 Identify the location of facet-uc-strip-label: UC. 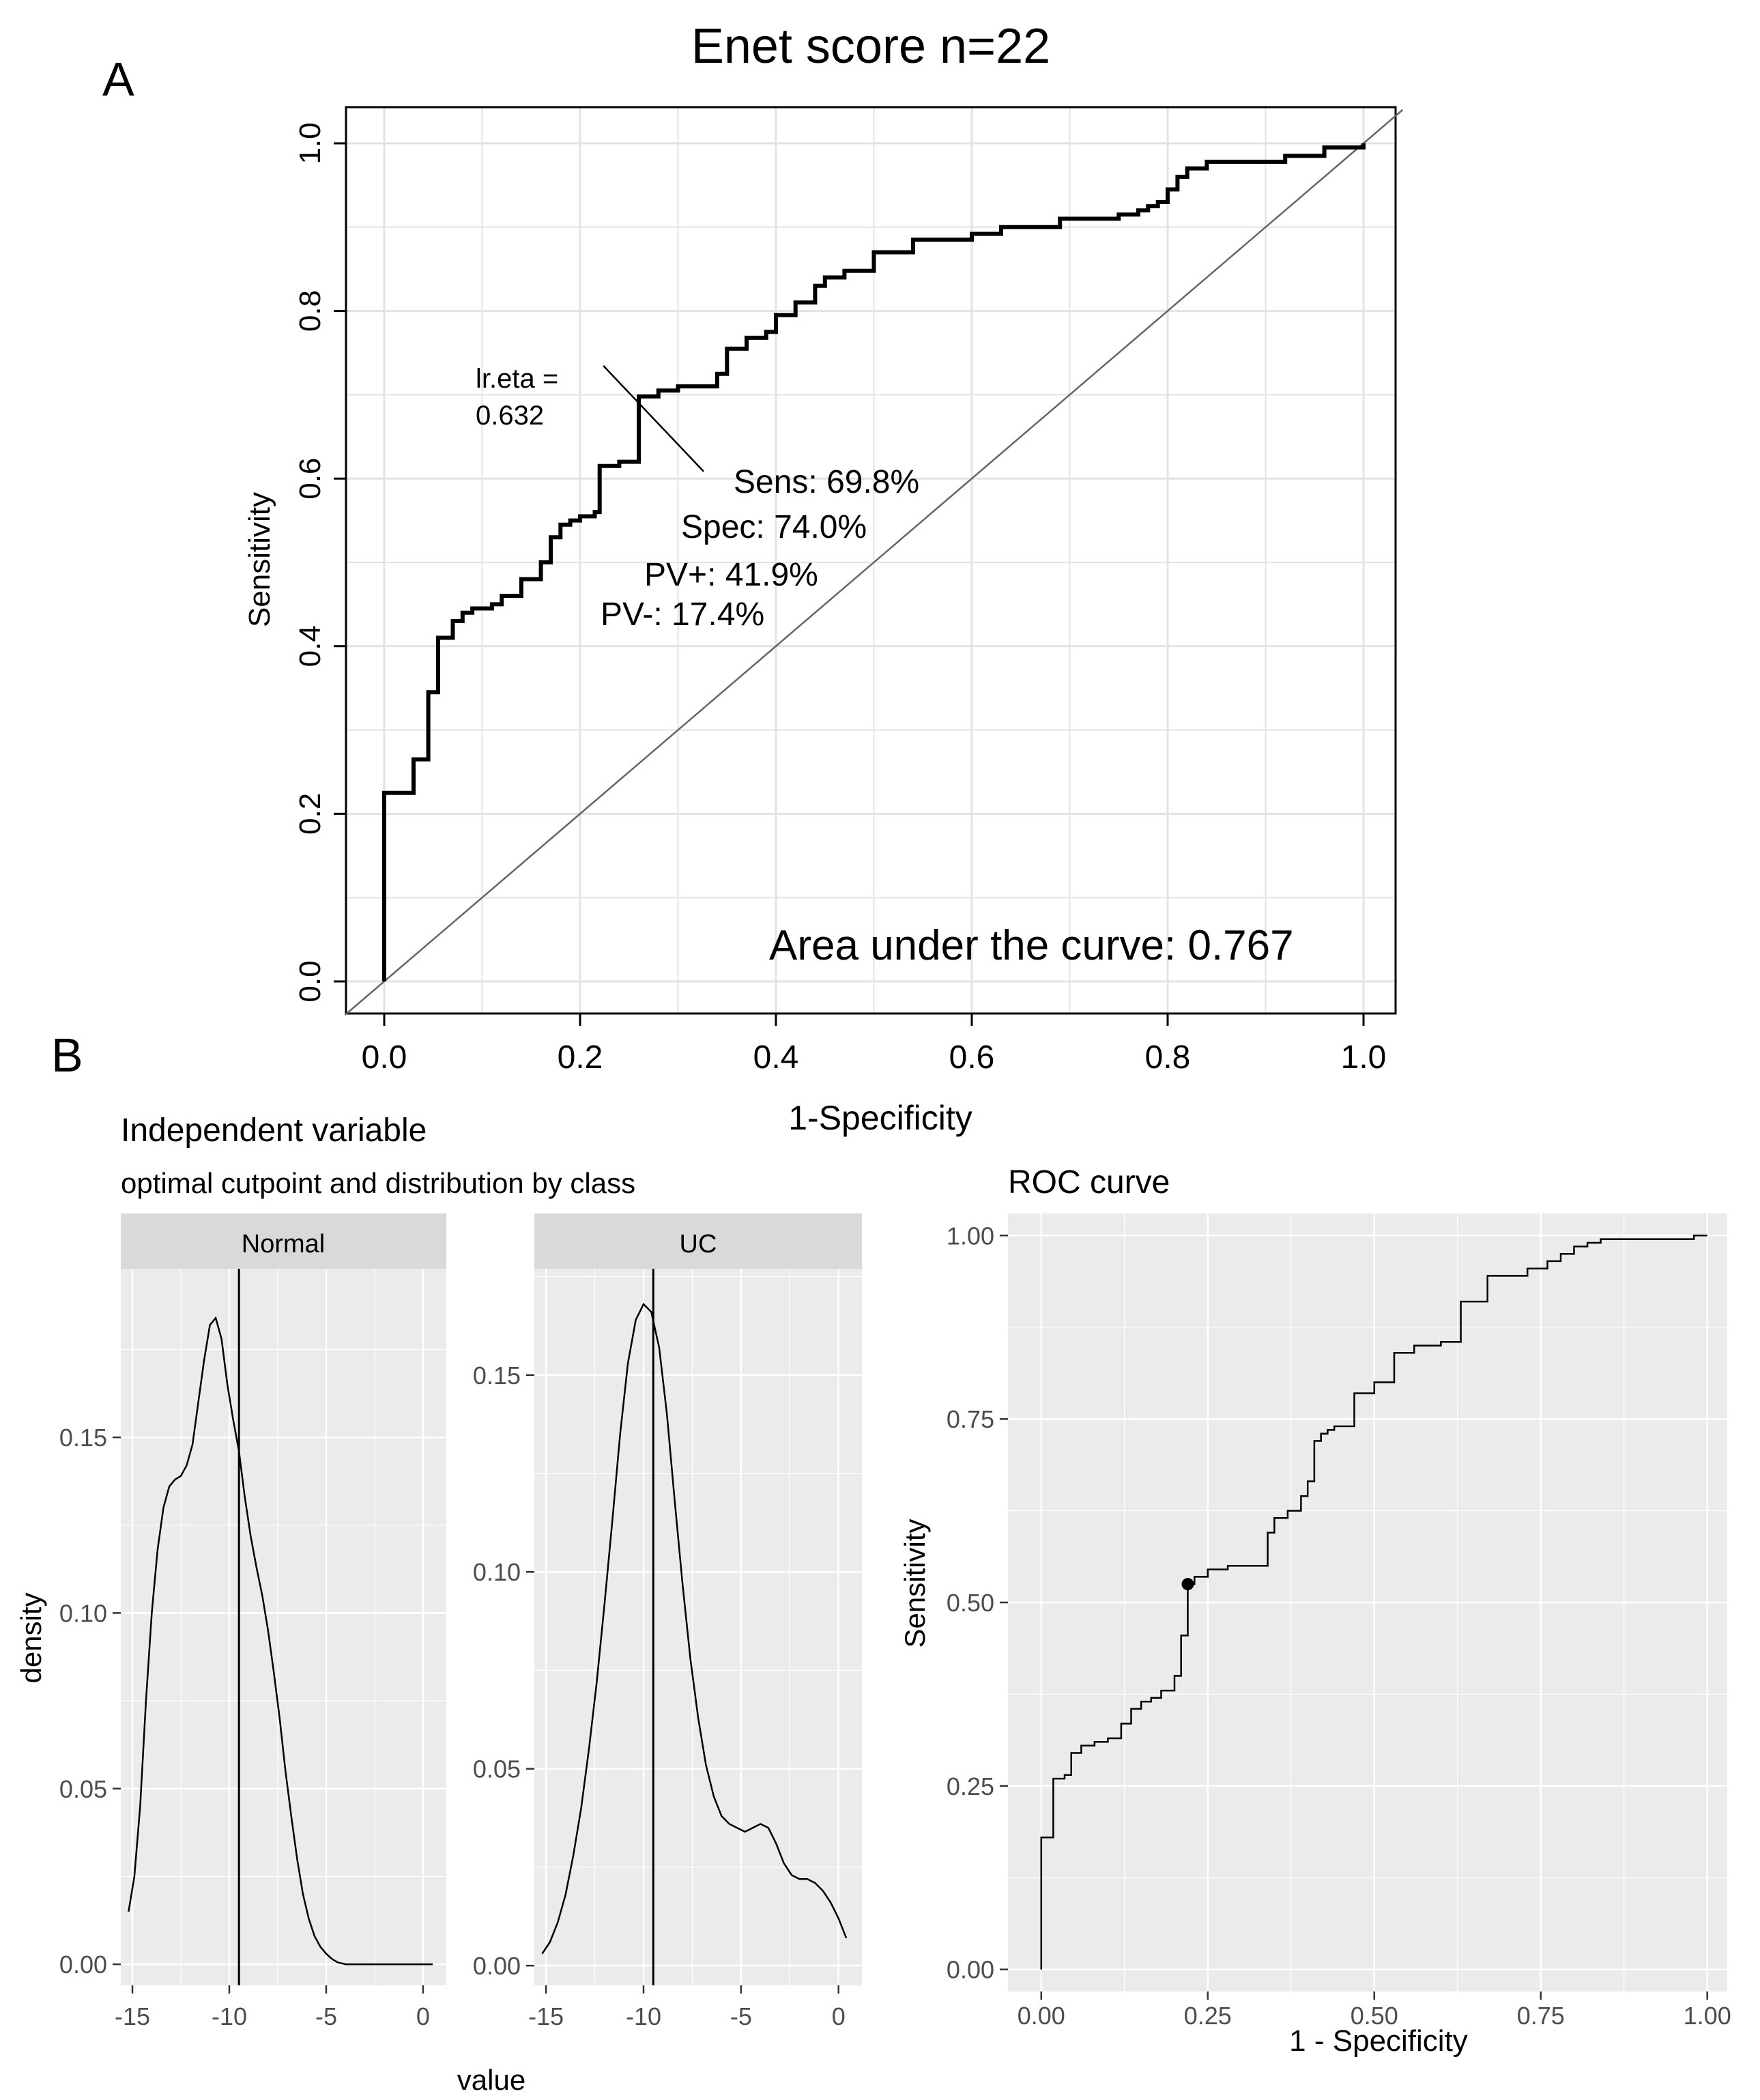
(698, 1244).